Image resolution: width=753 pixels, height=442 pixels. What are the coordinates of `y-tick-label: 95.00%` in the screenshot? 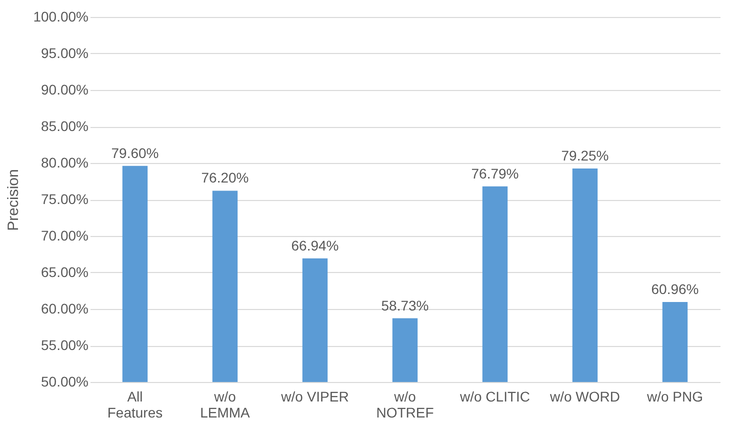 It's located at (64, 53).